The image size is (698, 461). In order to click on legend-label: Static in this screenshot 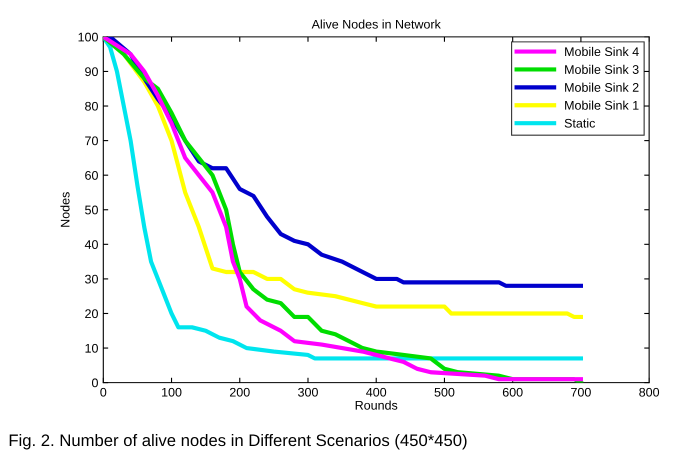, I will do `click(580, 123)`.